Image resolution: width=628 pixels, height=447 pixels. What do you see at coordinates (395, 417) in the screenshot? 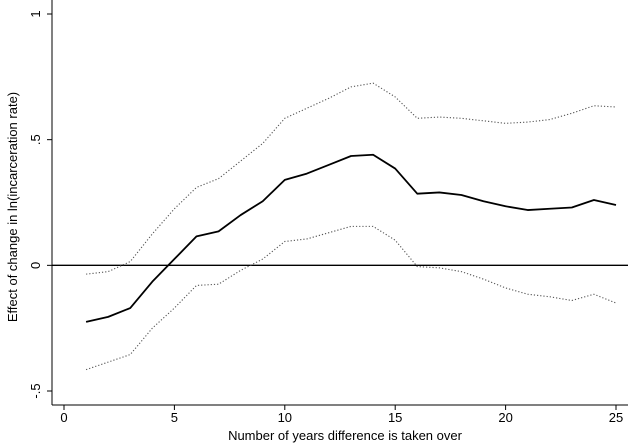
I see `x-tick-label: 15` at bounding box center [395, 417].